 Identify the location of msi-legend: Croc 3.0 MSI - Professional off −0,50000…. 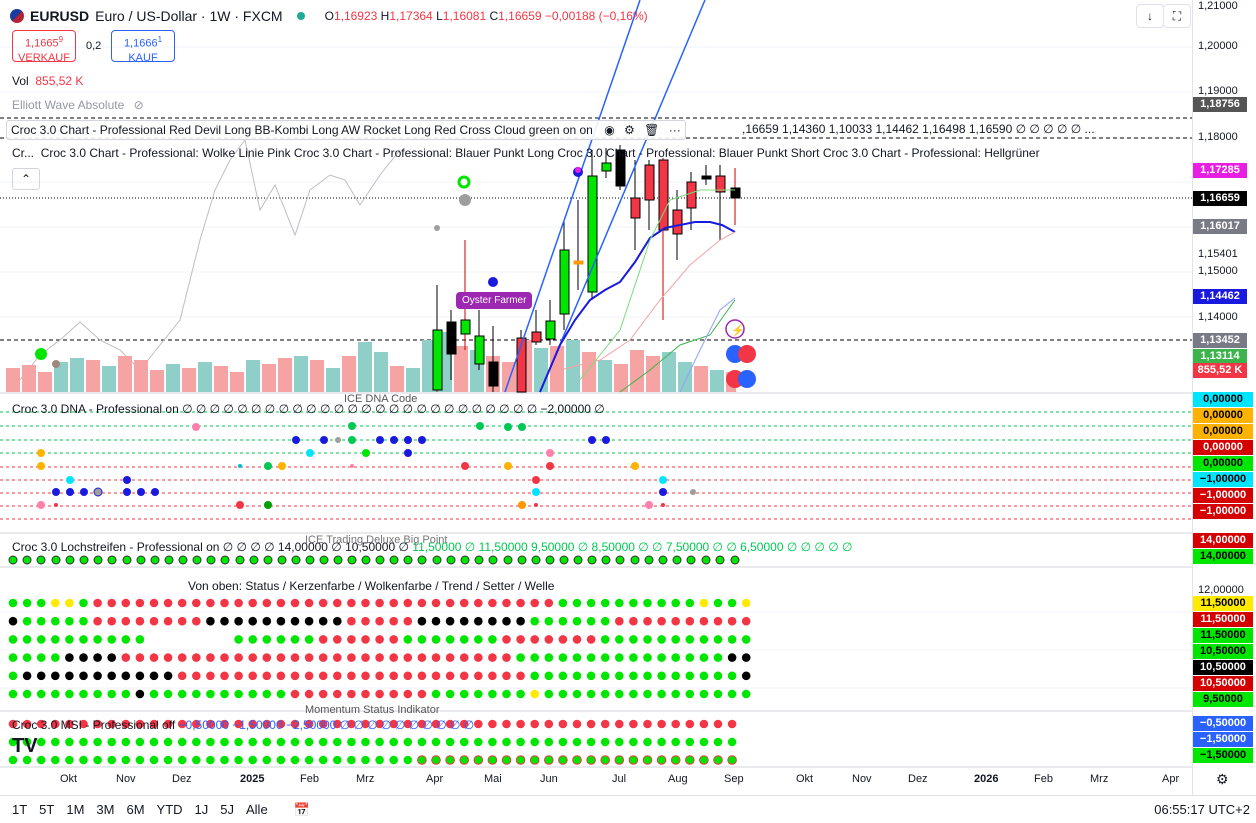
(243, 725).